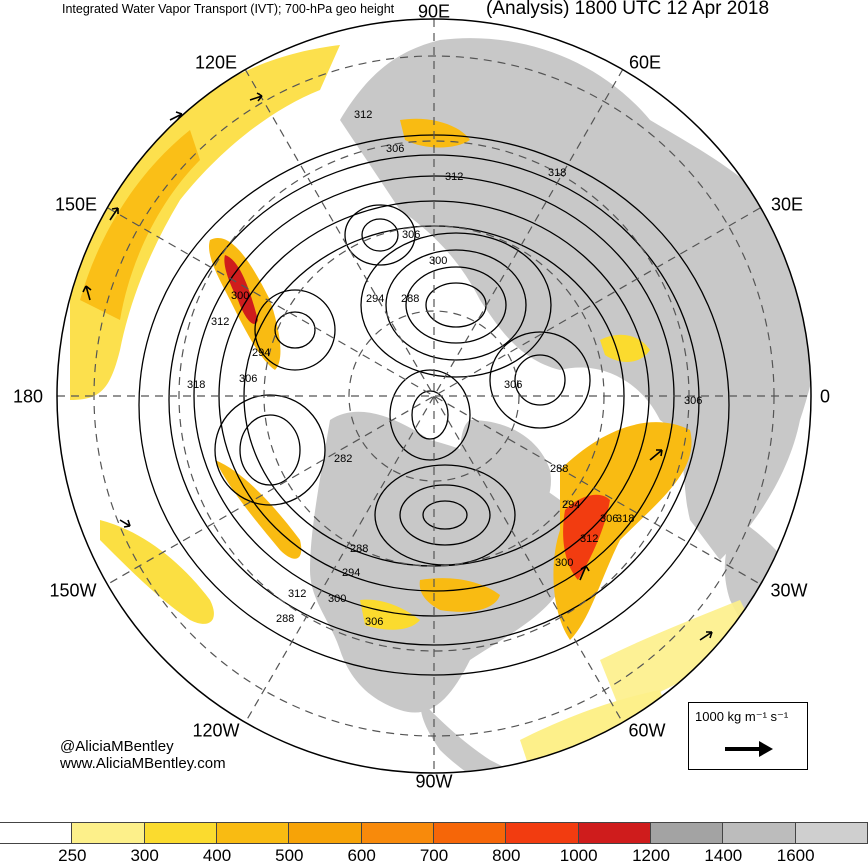  Describe the element at coordinates (390, 614) in the screenshot. I see `ivt-patch-southeast` at that location.